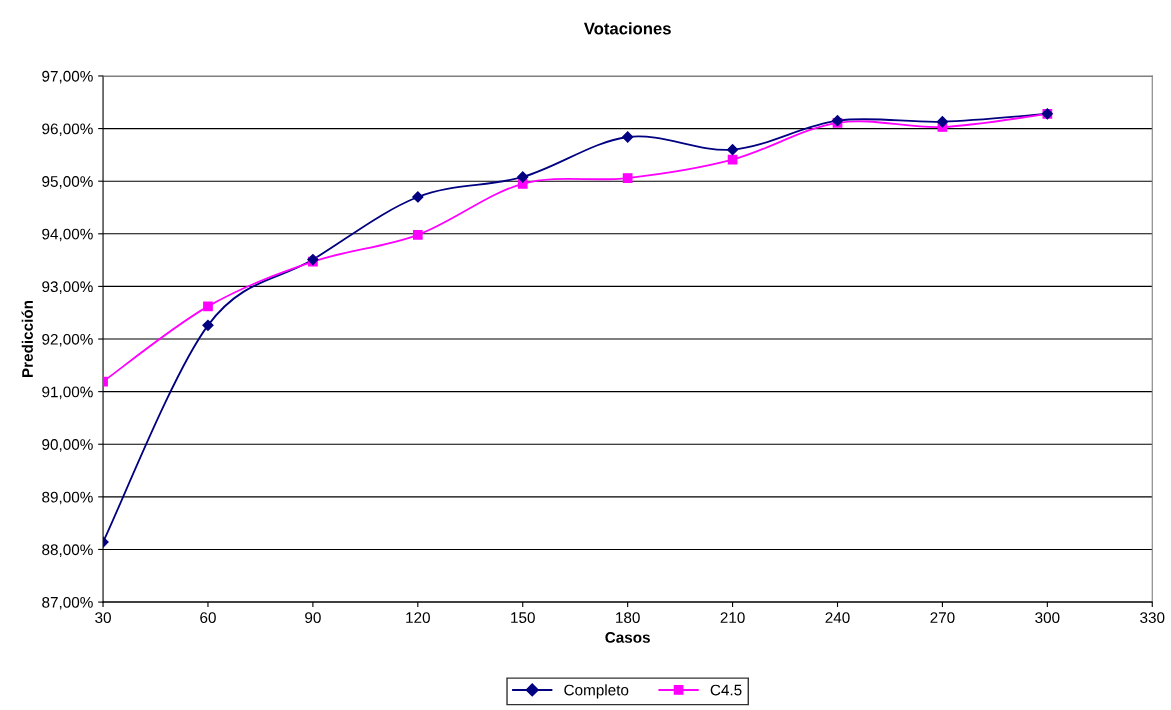 This screenshot has width=1171, height=710. I want to click on legend-label: C4.5, so click(726, 690).